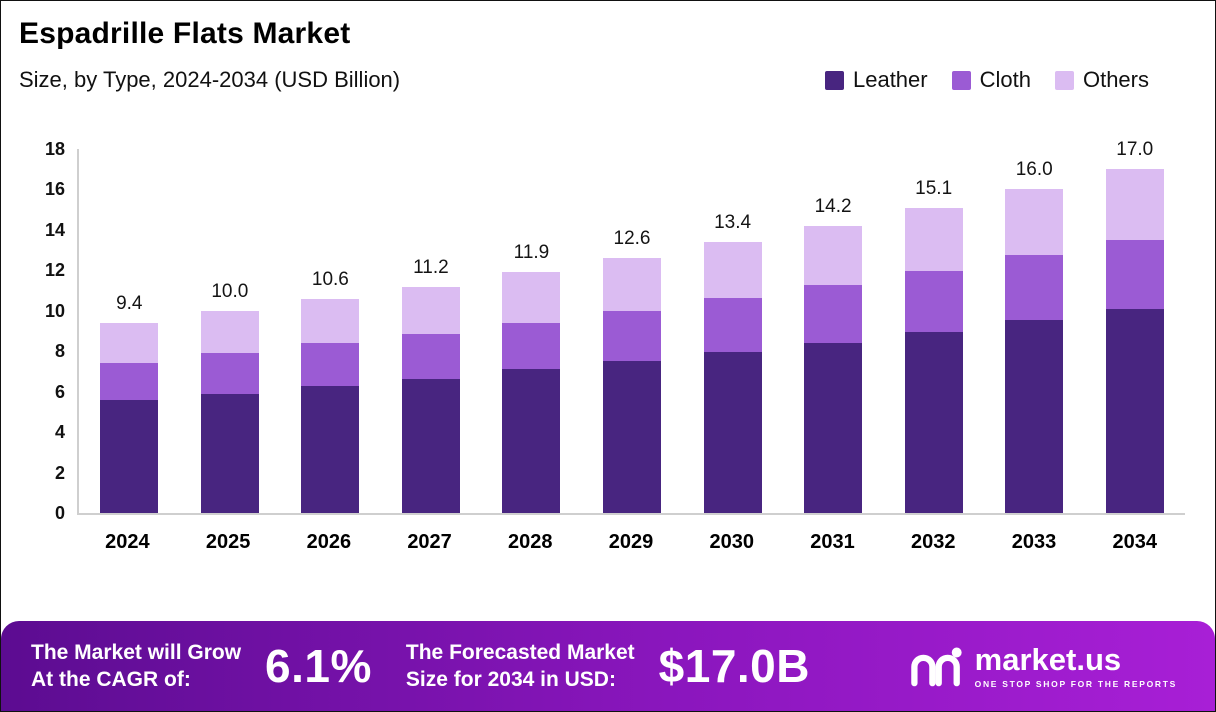  What do you see at coordinates (54, 310) in the screenshot?
I see `y-tick-label: 10` at bounding box center [54, 310].